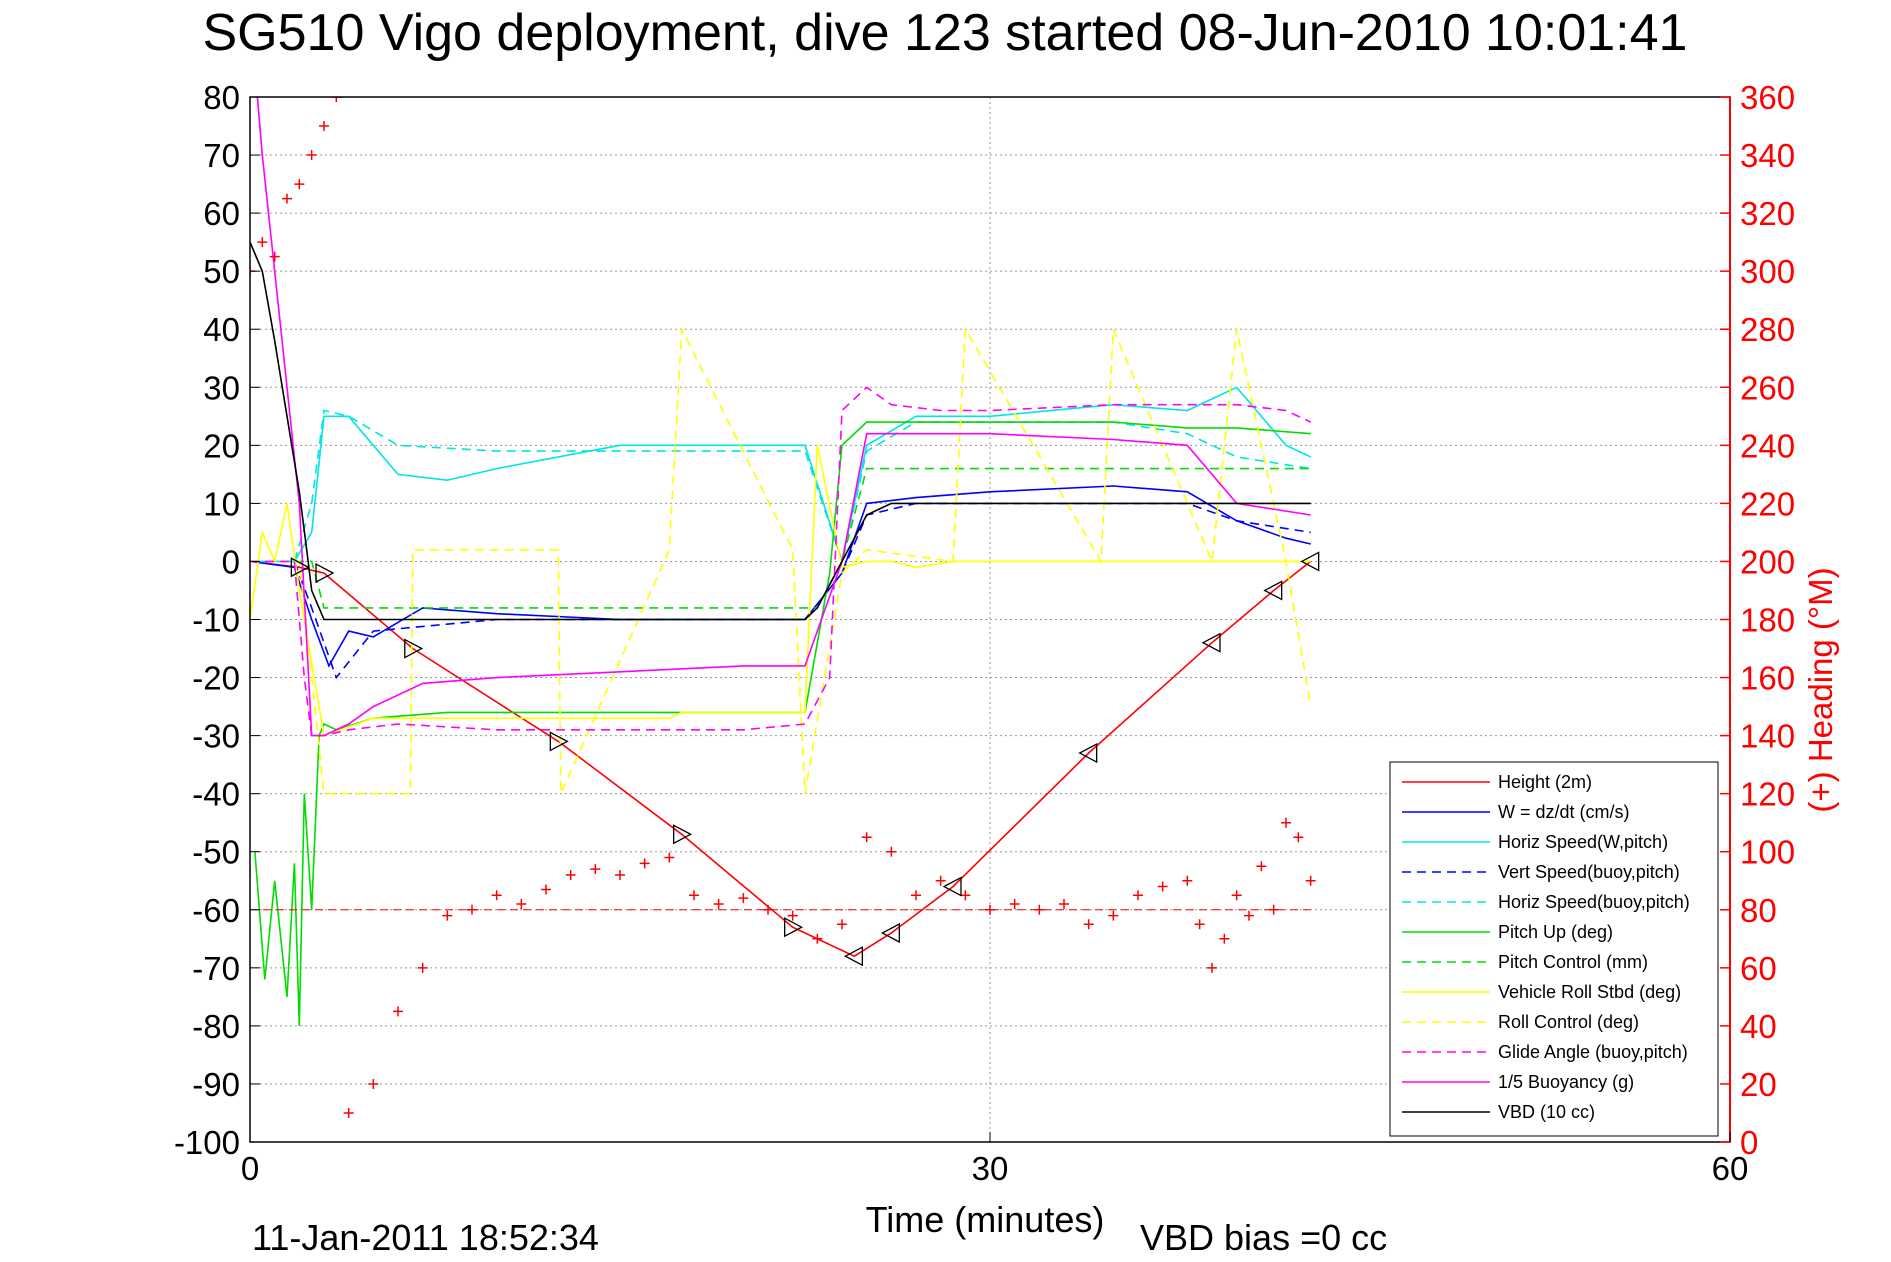 The image size is (1891, 1262). I want to click on y-tick-label: 10, so click(221, 503).